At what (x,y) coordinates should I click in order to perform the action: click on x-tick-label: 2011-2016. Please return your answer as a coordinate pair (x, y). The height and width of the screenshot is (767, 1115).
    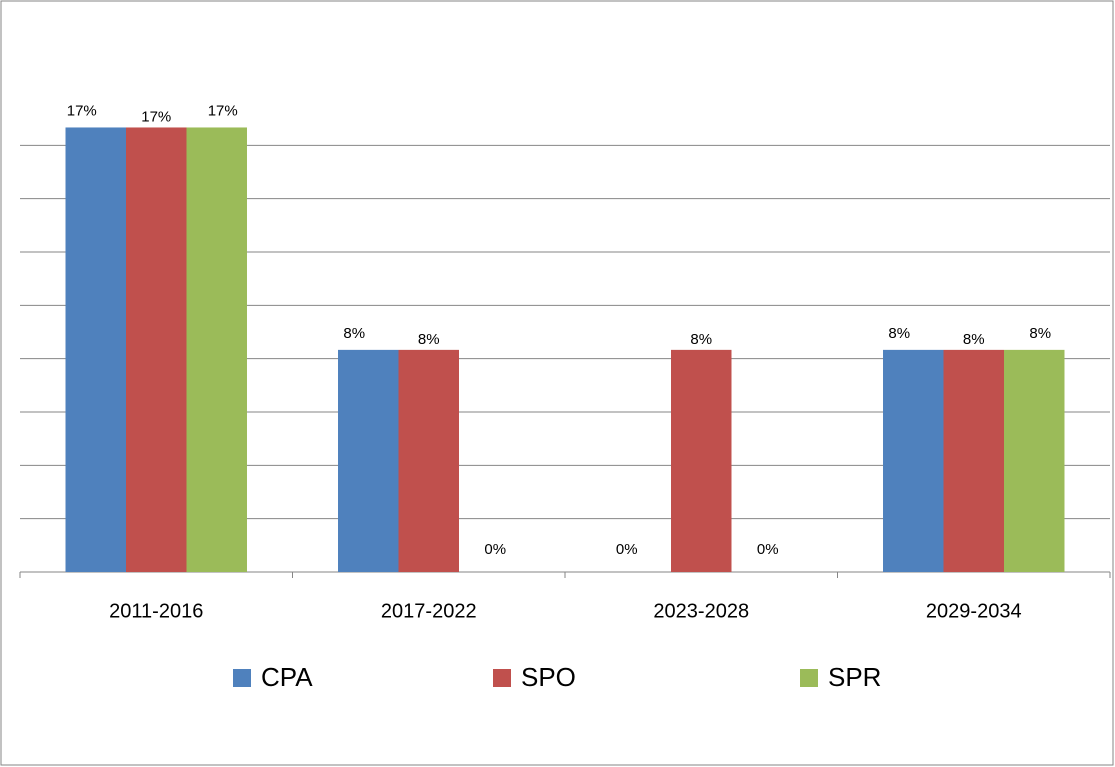
    Looking at the image, I should click on (156, 611).